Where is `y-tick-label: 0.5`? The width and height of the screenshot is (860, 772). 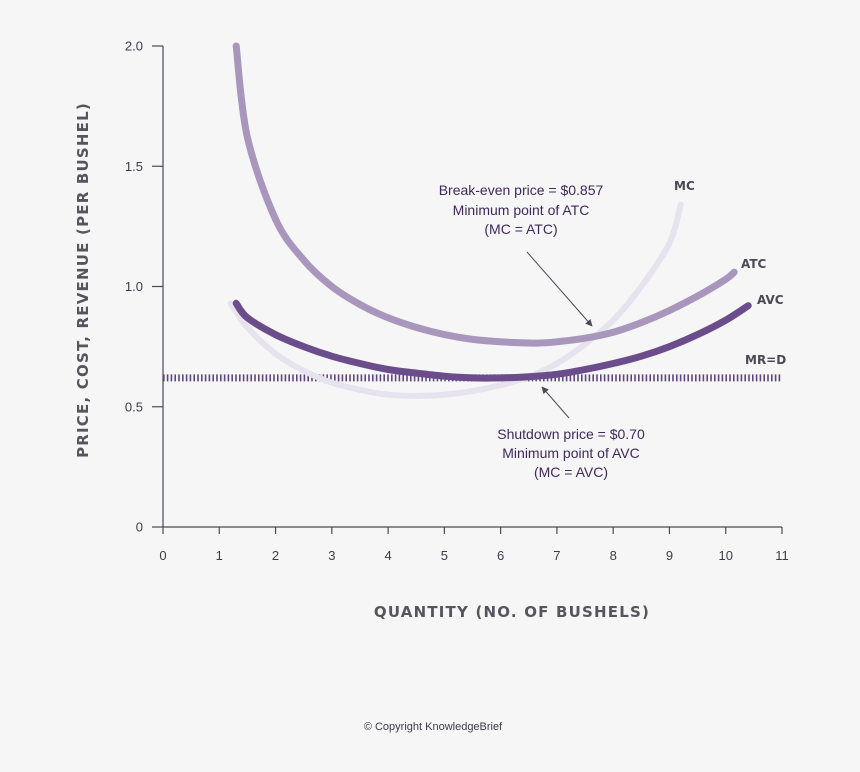 y-tick-label: 0.5 is located at coordinates (134, 406).